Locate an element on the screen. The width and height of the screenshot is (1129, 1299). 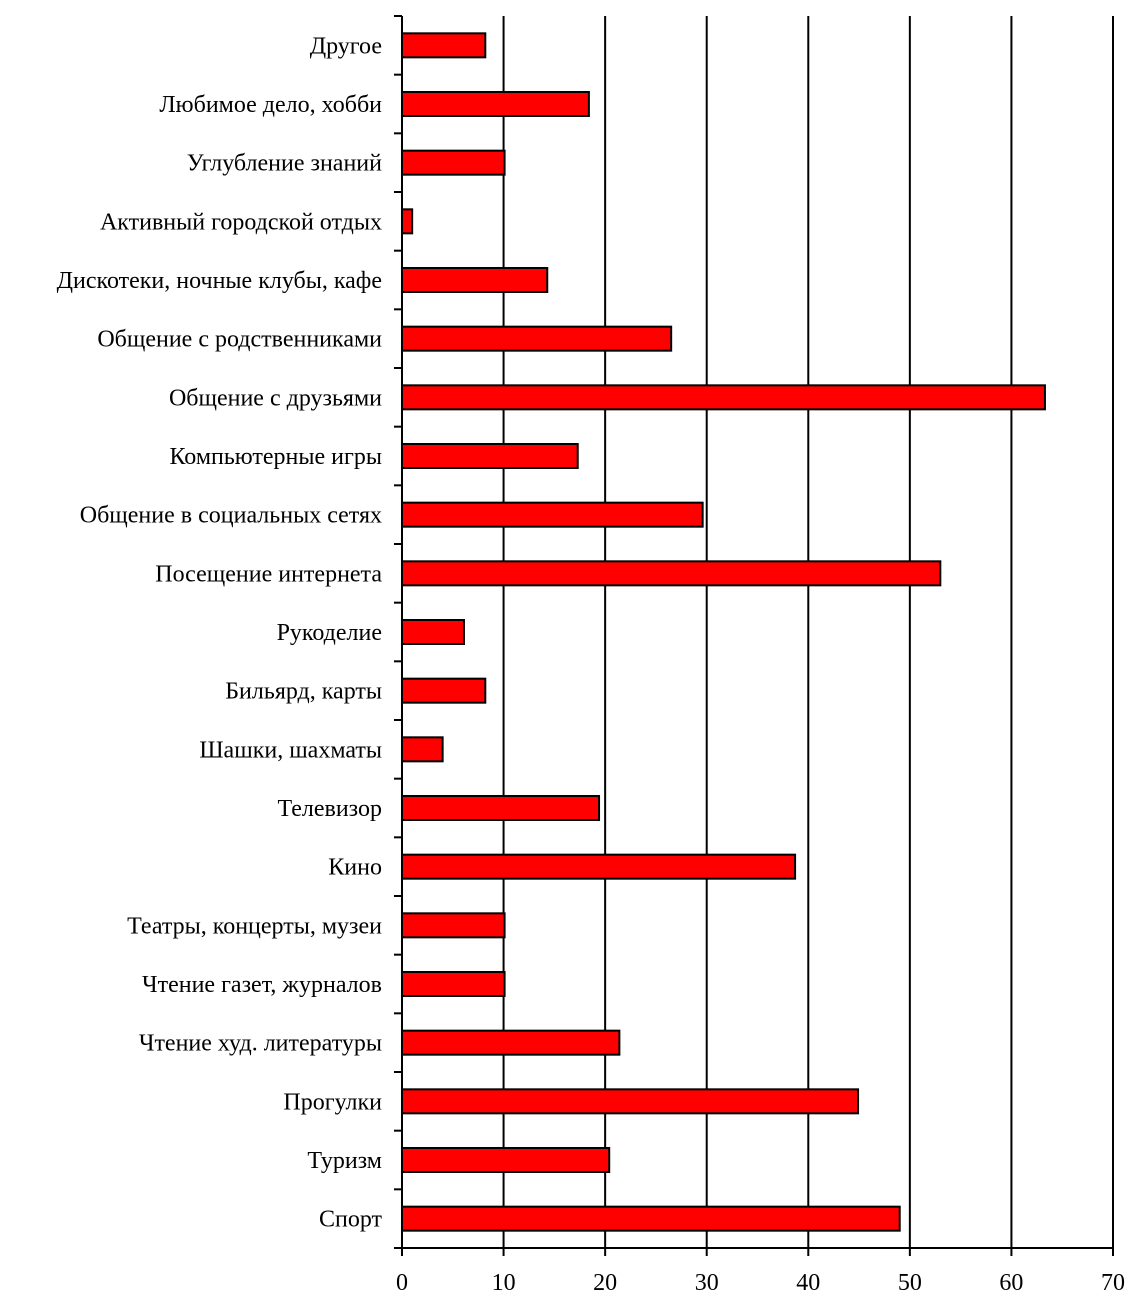
category-label: Спорт is located at coordinates (351, 1220).